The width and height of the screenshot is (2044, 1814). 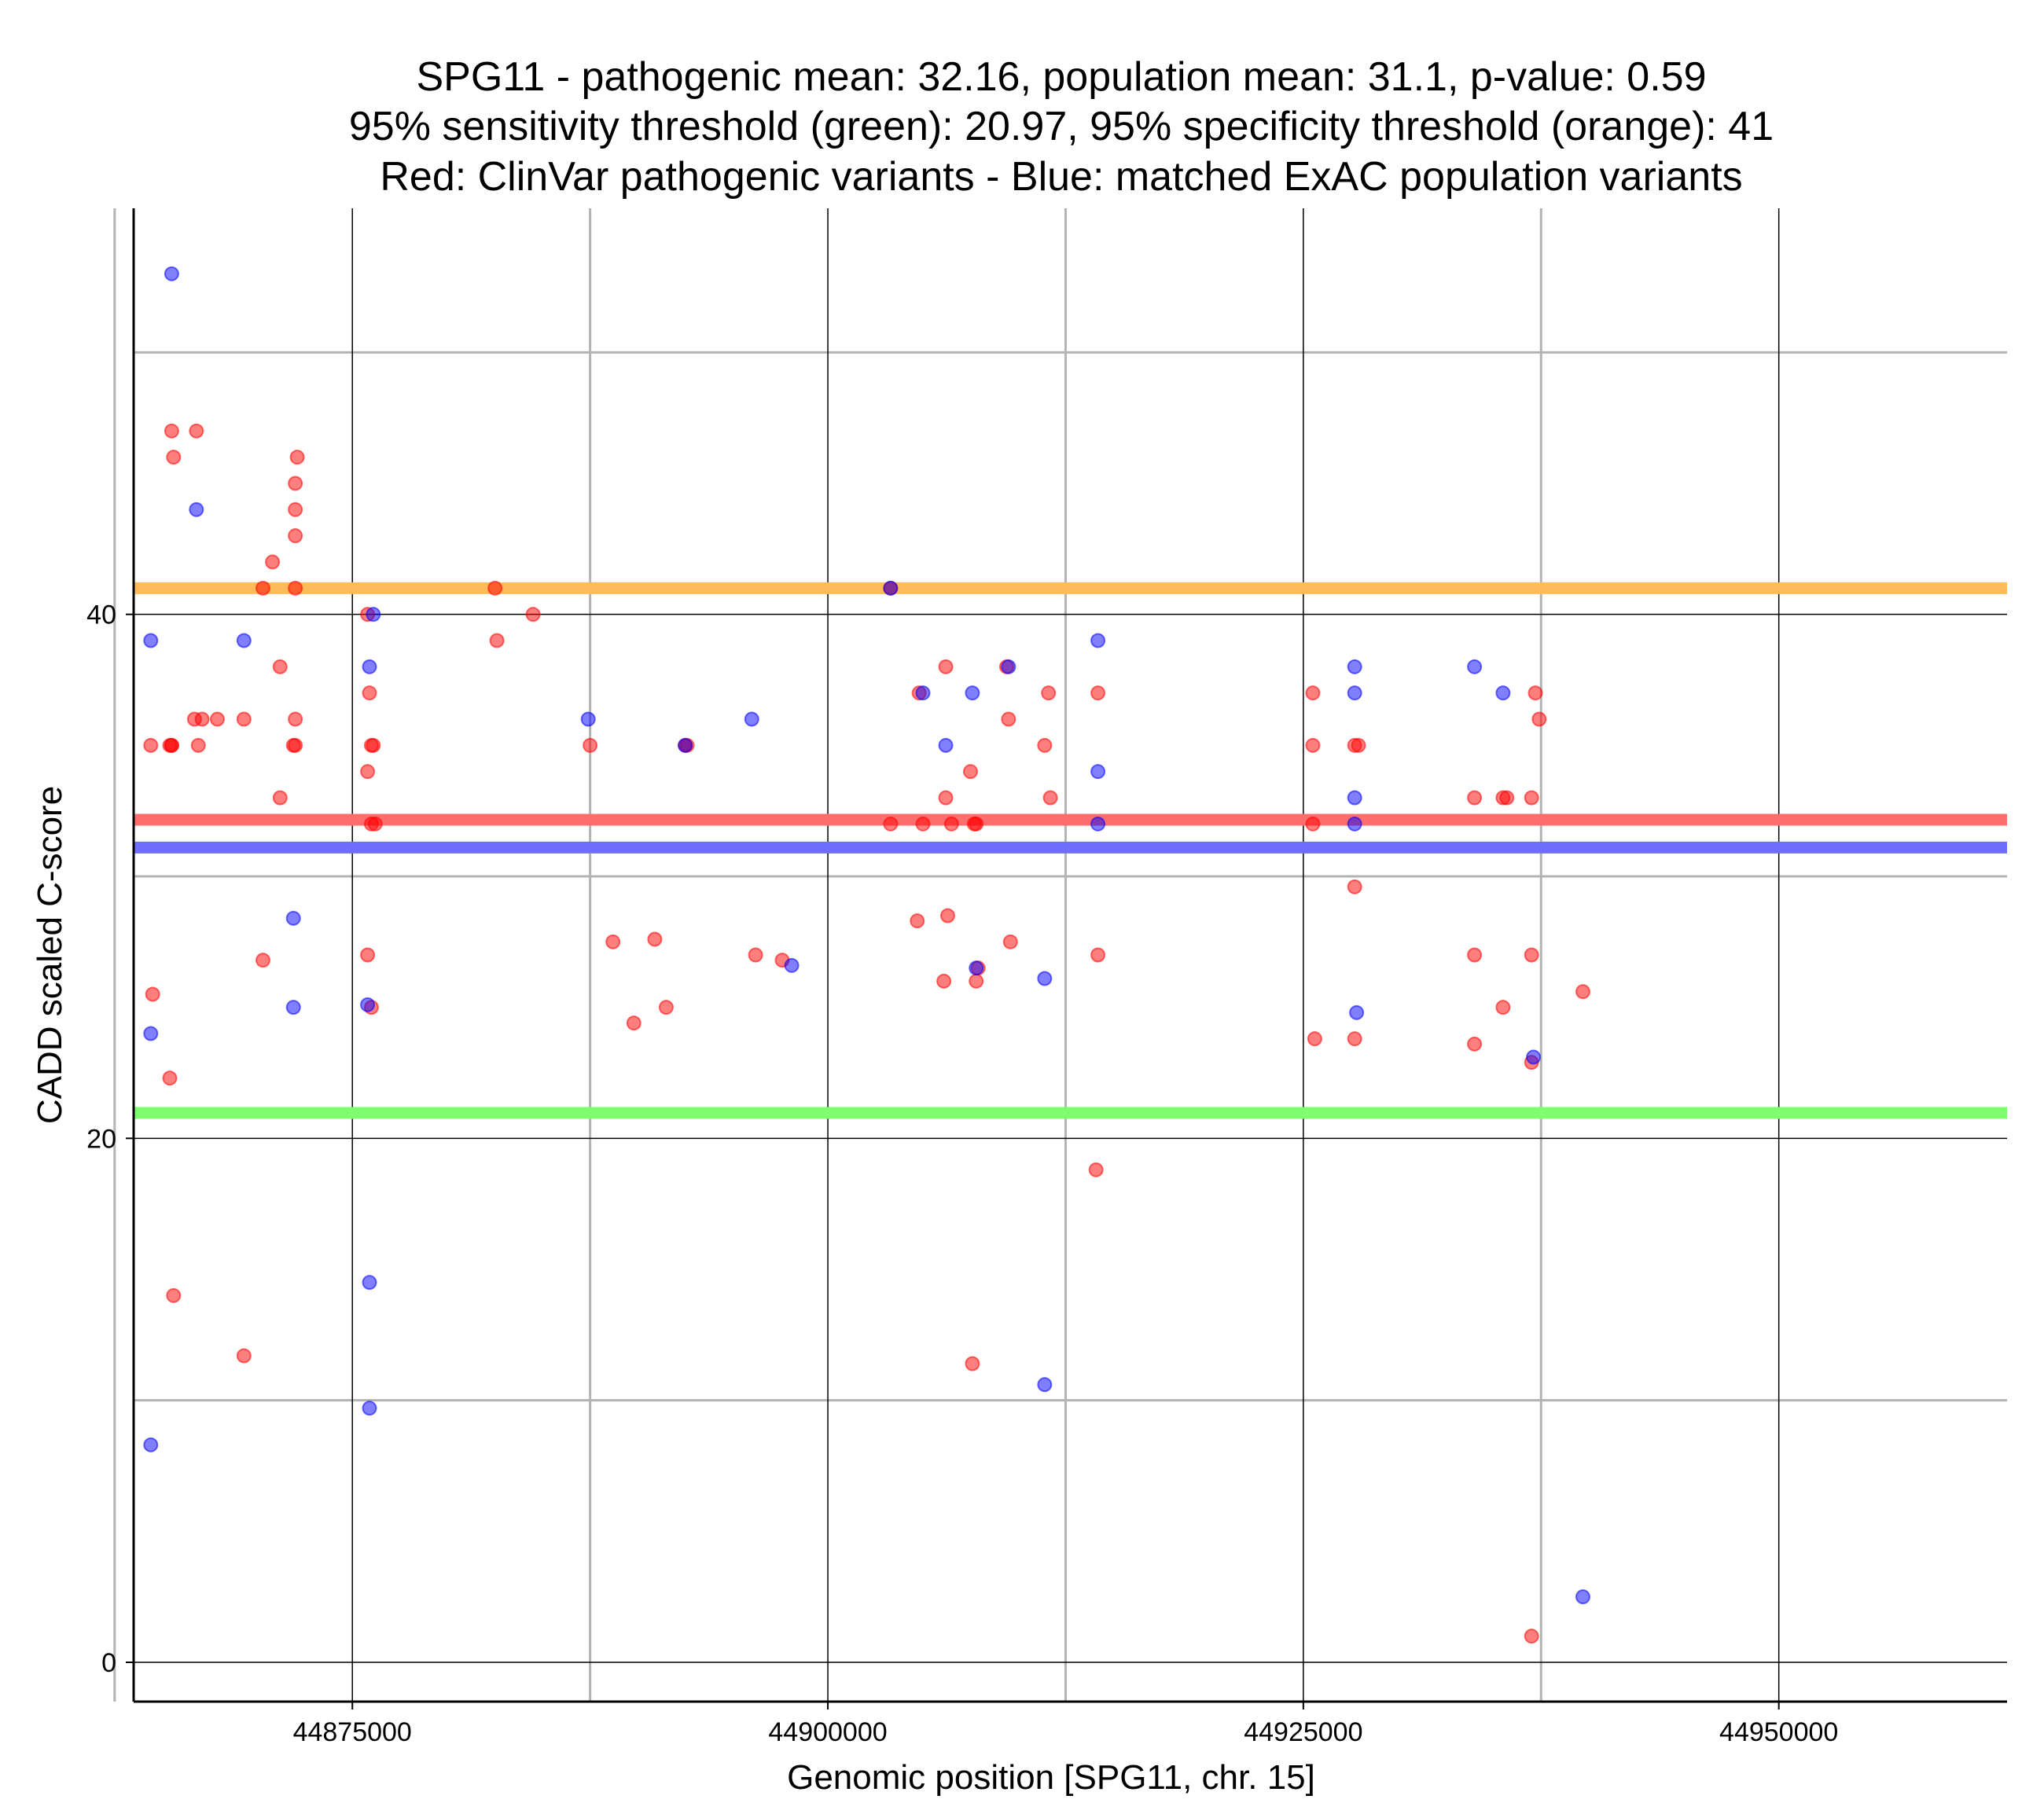 I want to click on y-tick-label: 0, so click(x=108, y=1663).